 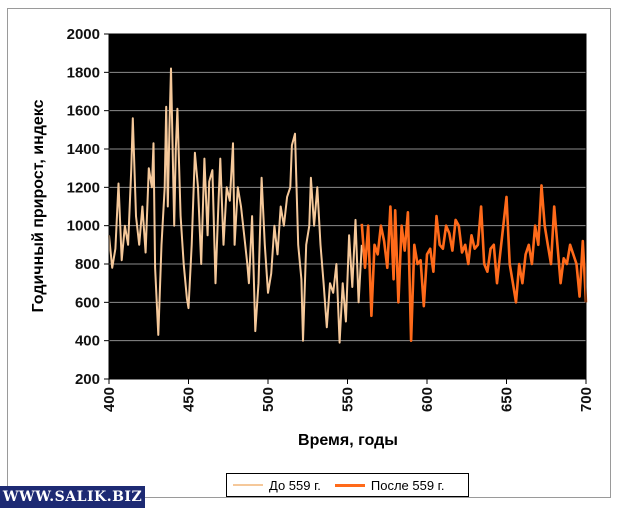 What do you see at coordinates (87, 341) in the screenshot?
I see `y-tick-label: 400` at bounding box center [87, 341].